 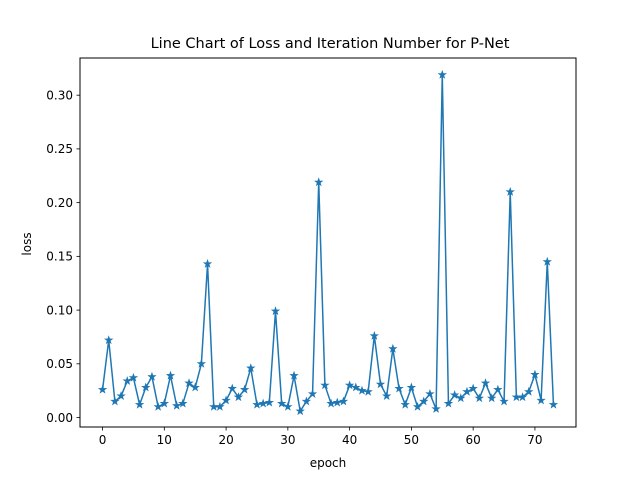 I want to click on y-tick-label: 0.20, so click(x=59, y=203).